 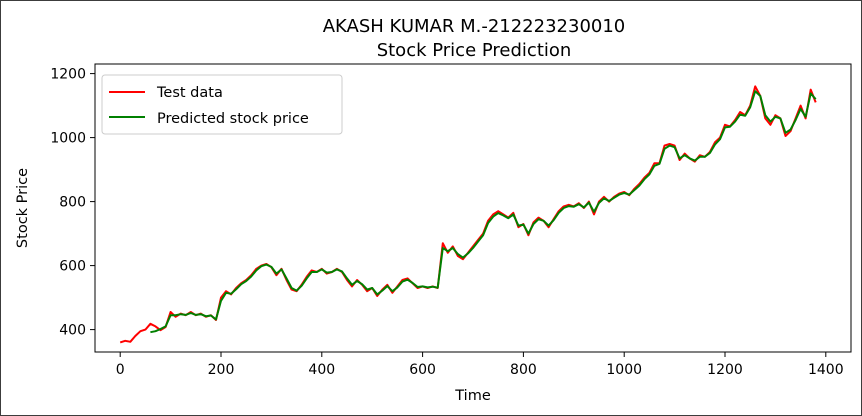 What do you see at coordinates (68, 75) in the screenshot?
I see `y-tick-label: 1200` at bounding box center [68, 75].